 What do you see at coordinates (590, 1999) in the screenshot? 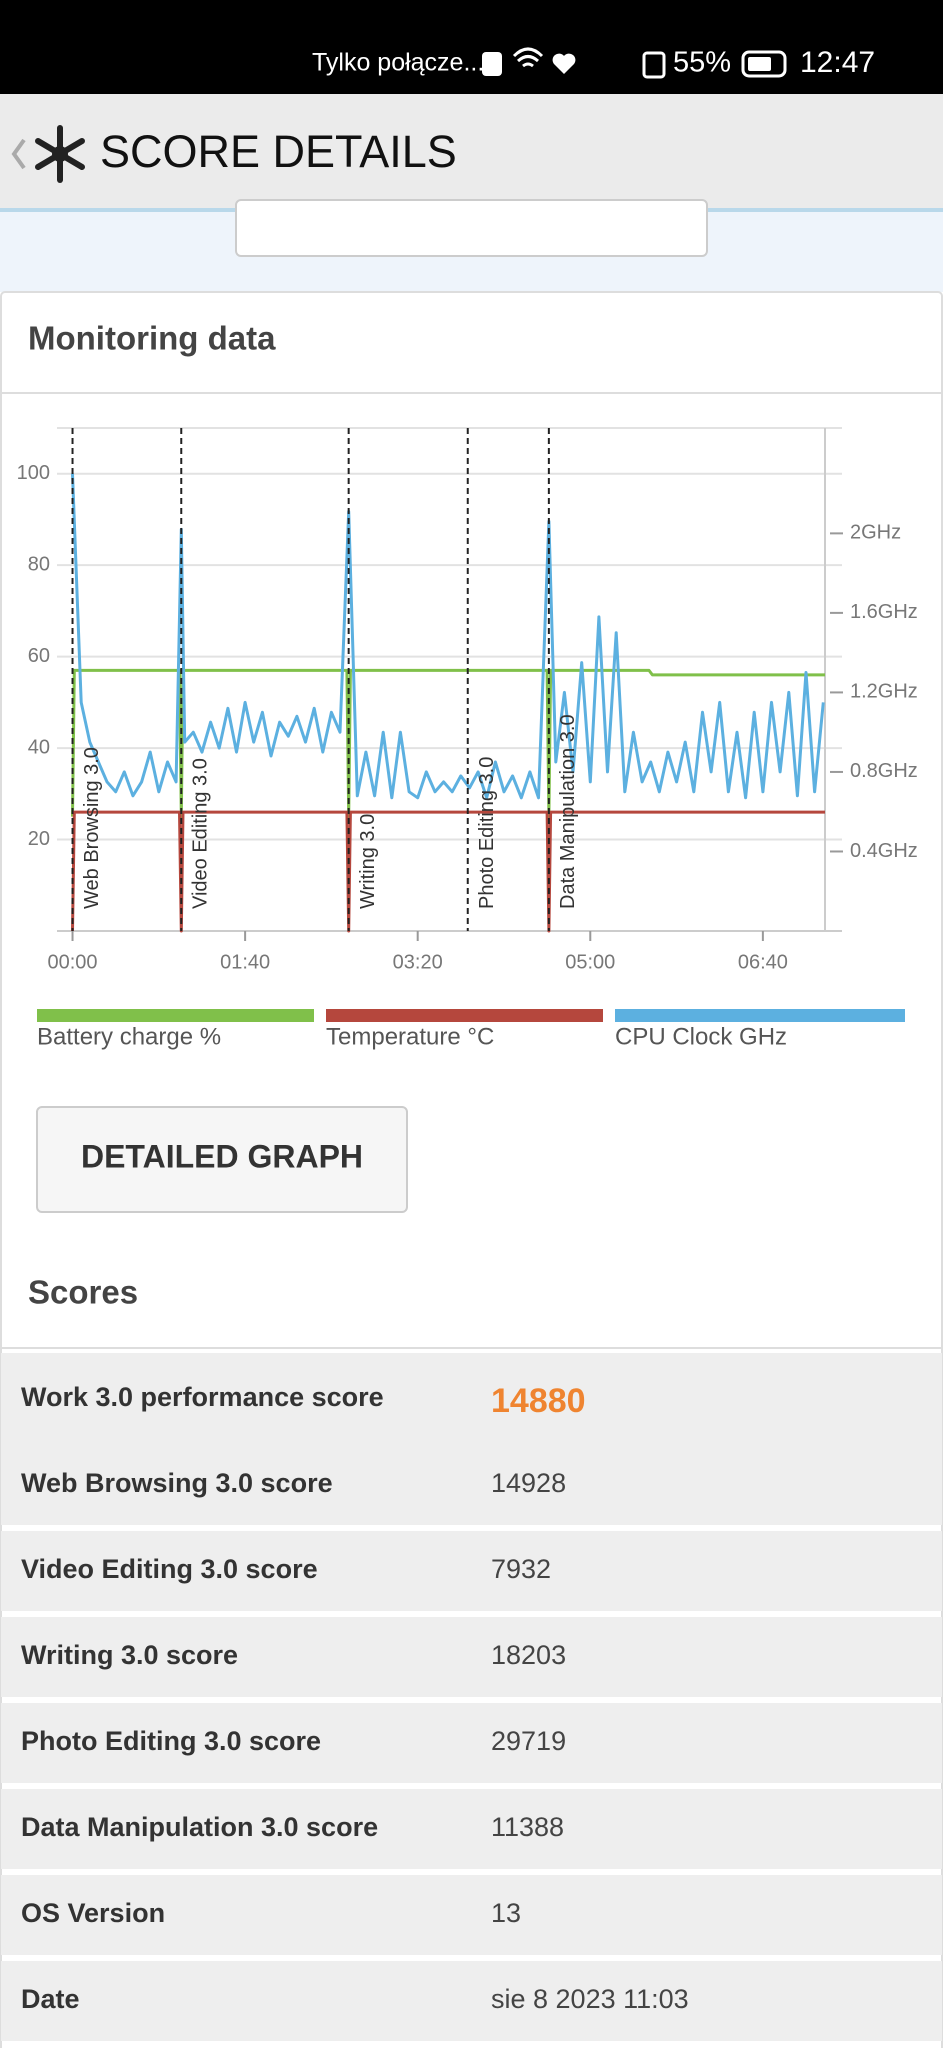
I see `score-value: sie 8 2023 11:03` at bounding box center [590, 1999].